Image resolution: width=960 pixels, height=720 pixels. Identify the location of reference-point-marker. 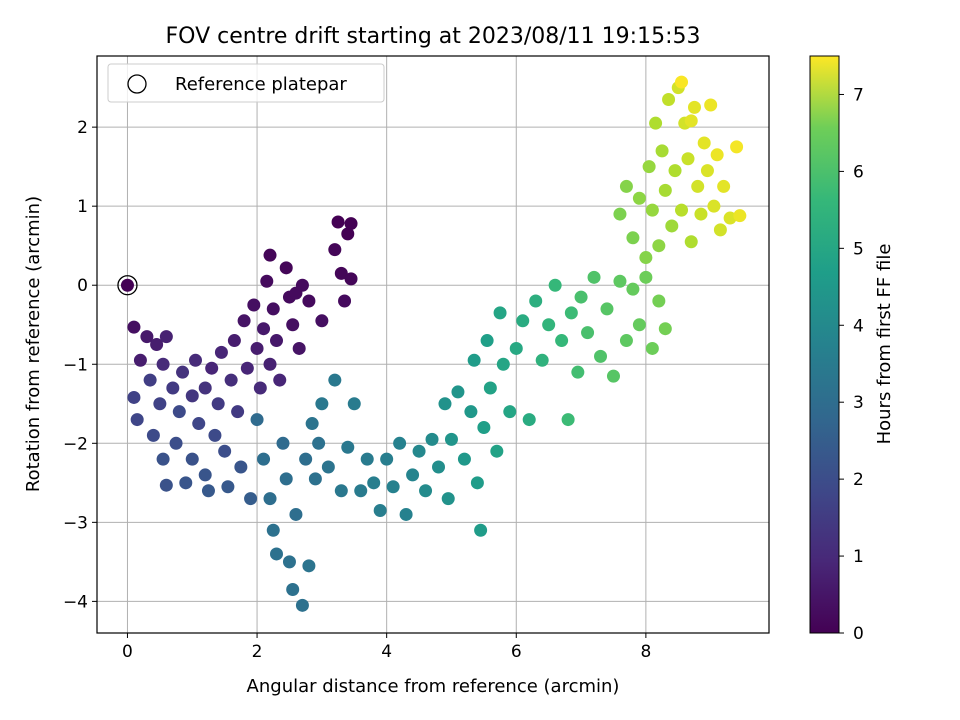
(127, 285).